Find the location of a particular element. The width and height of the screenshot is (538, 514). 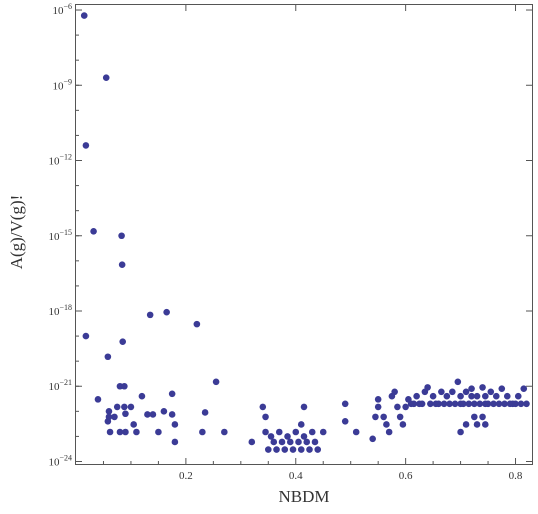

y-tick-label: 10⁻²⁴ is located at coordinates (60, 460).